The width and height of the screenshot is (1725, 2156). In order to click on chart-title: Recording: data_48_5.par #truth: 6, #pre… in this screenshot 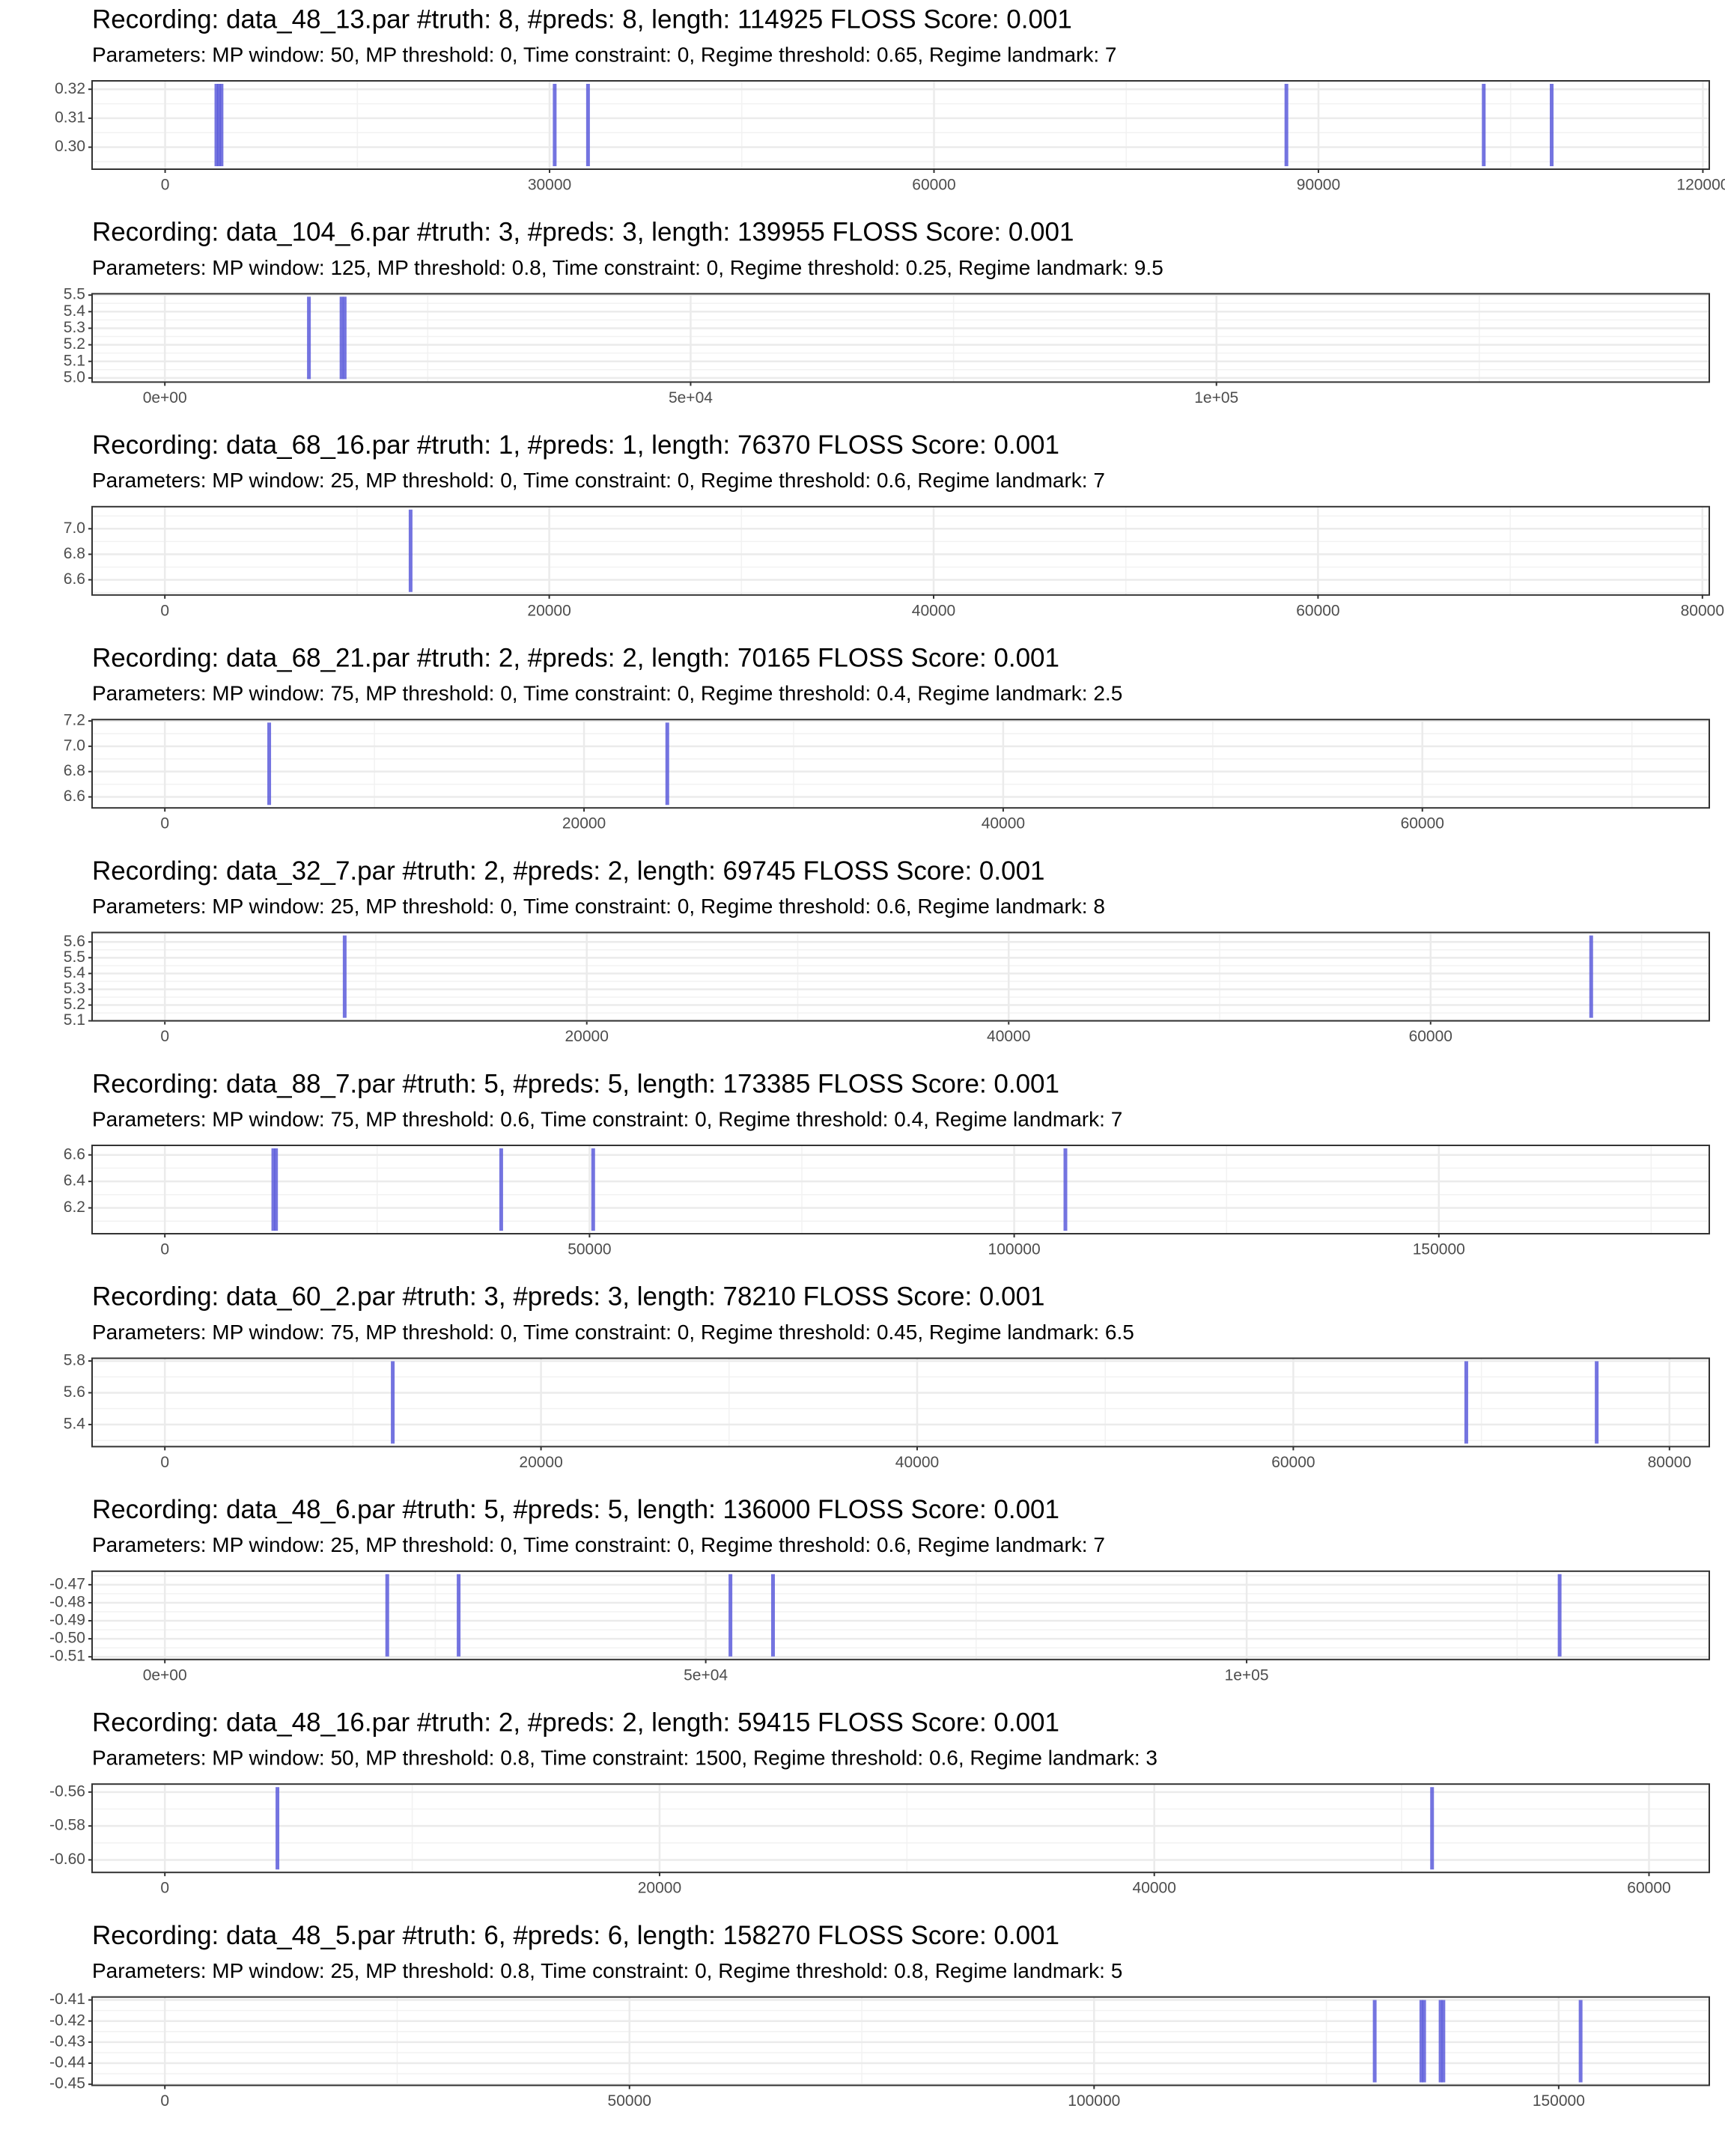, I will do `click(575, 1935)`.